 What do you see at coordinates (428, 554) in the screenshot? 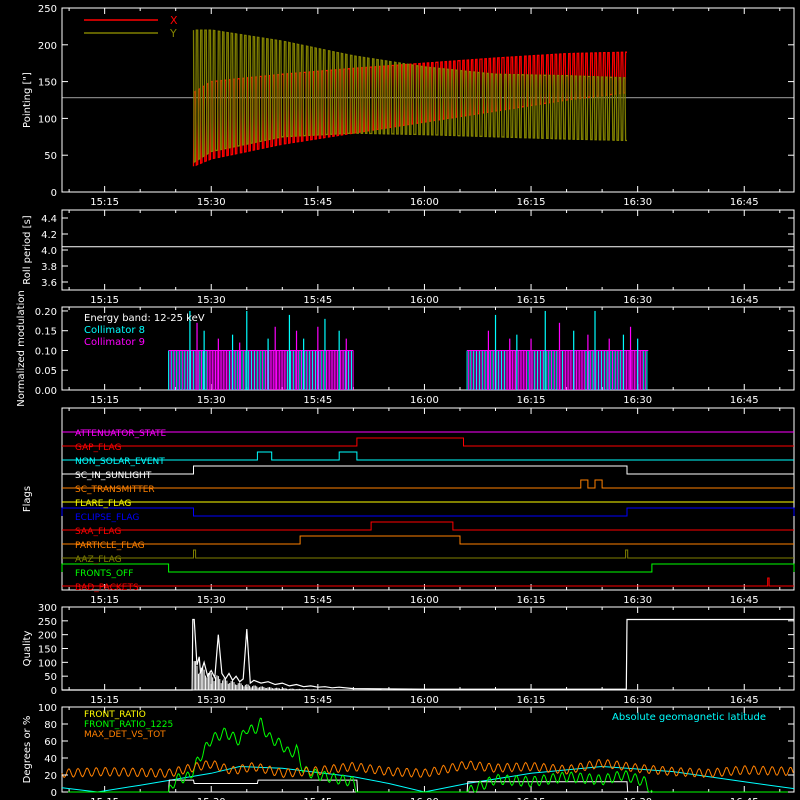
I see `flag-aaz_flag-line` at bounding box center [428, 554].